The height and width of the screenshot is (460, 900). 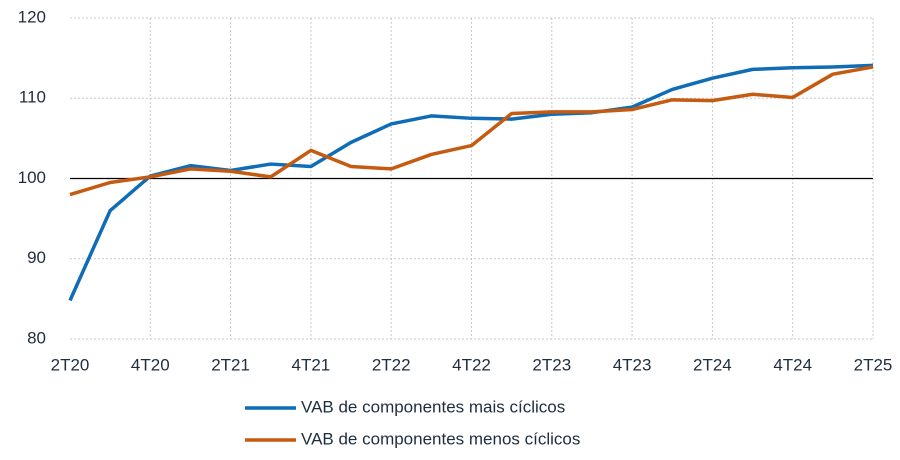 I want to click on x-tick-label: 2T21, so click(x=230, y=364).